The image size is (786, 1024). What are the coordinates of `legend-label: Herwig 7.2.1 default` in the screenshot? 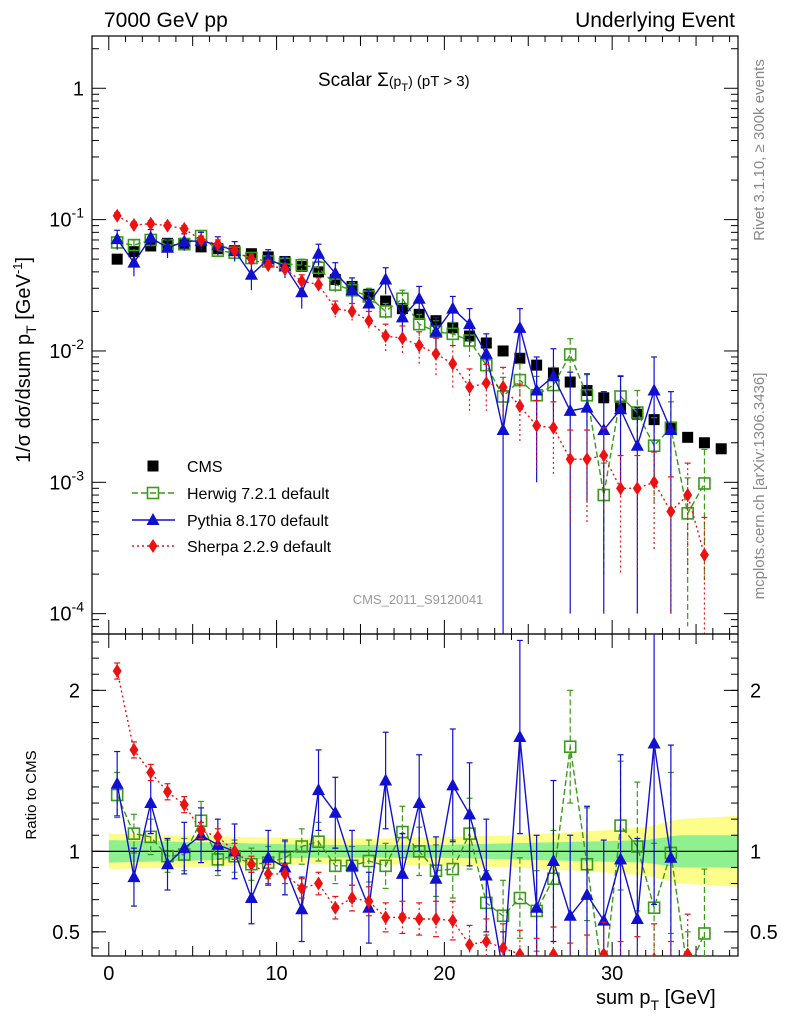 It's located at (258, 494).